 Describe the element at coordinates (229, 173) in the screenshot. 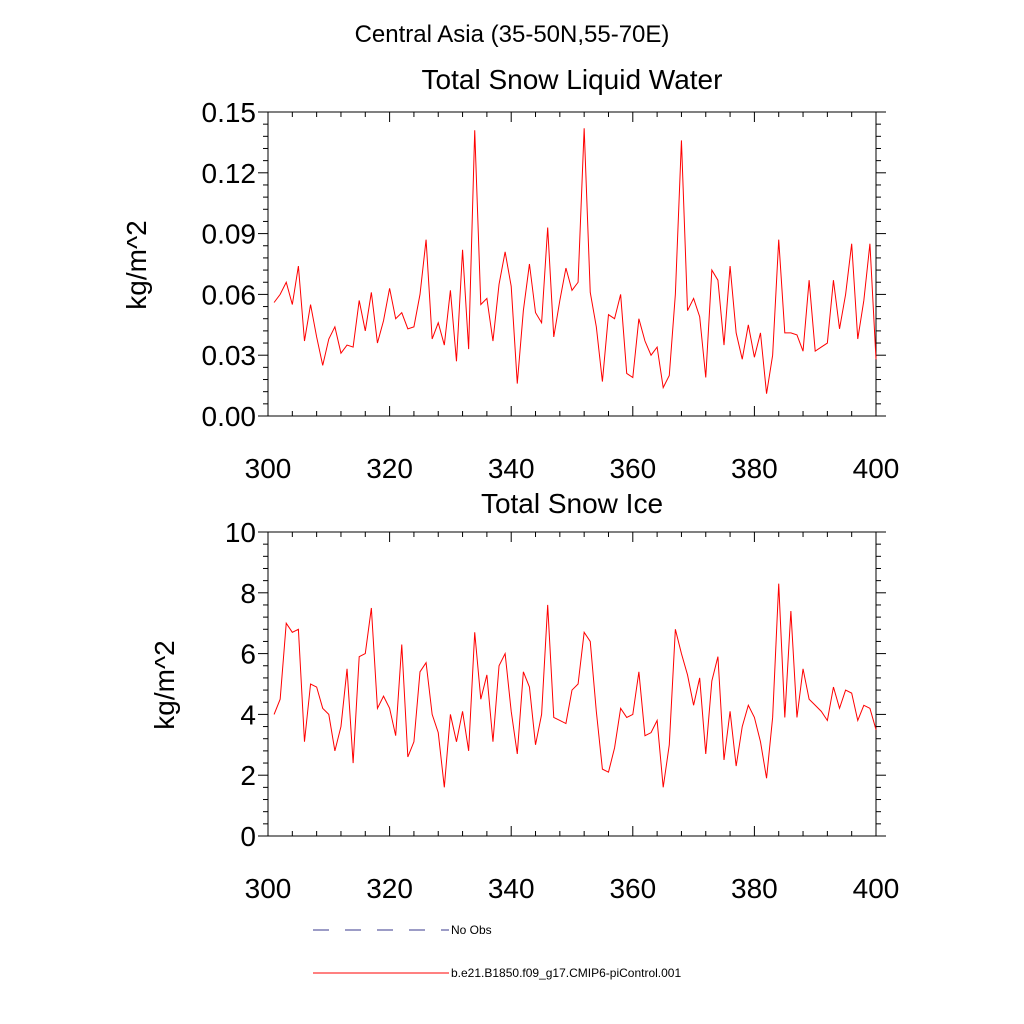

I see `y-tick-label: 0.12` at that location.